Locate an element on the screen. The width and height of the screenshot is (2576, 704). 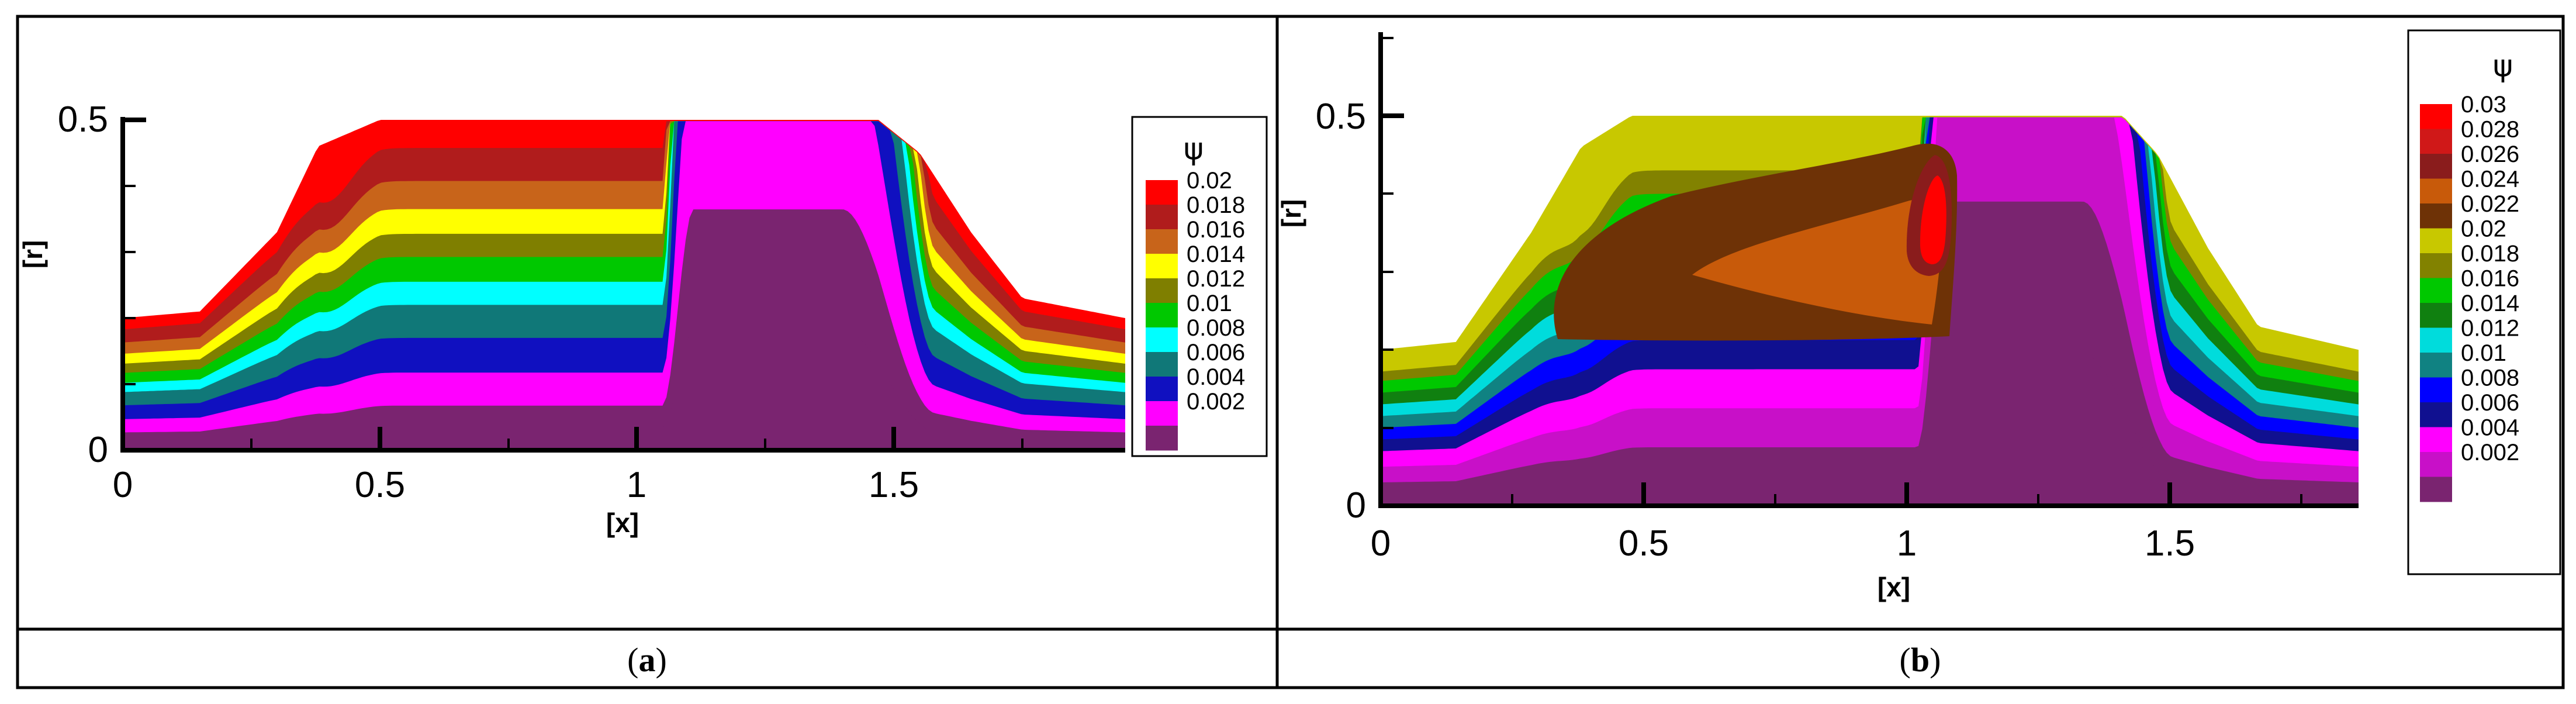
panel-b-legend-label-11: 0.008 is located at coordinates (2490, 378).